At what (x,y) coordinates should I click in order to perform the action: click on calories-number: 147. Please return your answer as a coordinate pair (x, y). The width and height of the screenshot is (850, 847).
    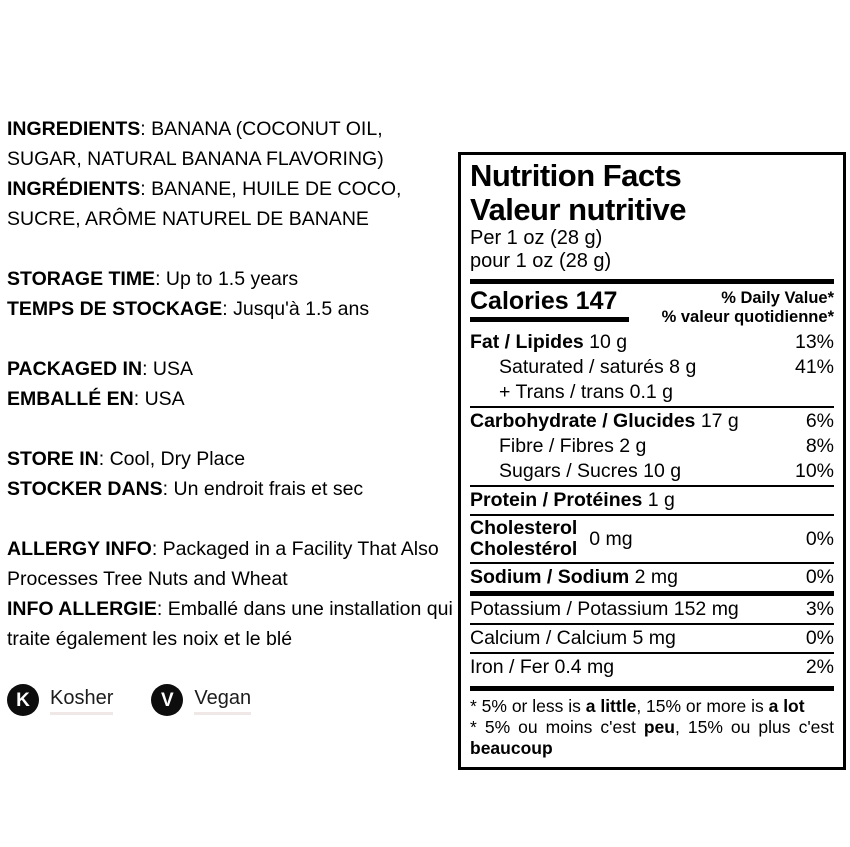
    Looking at the image, I should click on (596, 301).